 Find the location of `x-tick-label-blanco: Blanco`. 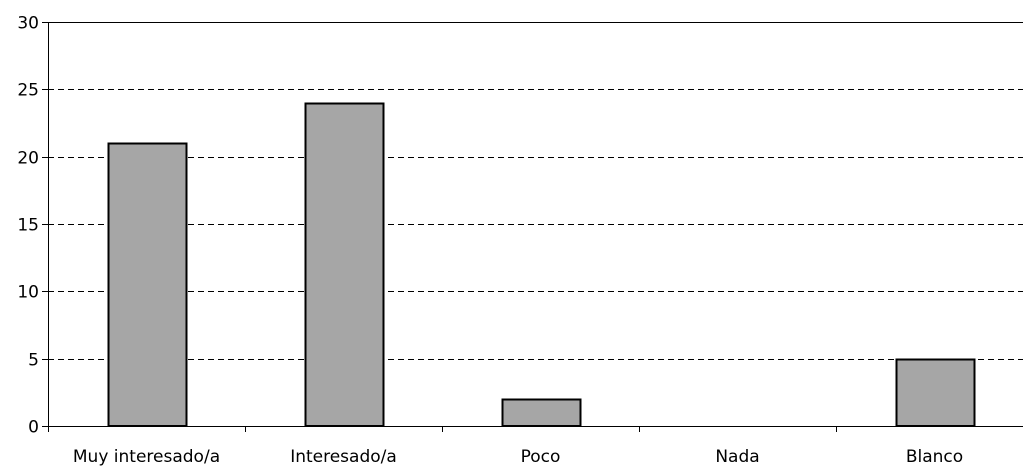

x-tick-label-blanco: Blanco is located at coordinates (934, 457).